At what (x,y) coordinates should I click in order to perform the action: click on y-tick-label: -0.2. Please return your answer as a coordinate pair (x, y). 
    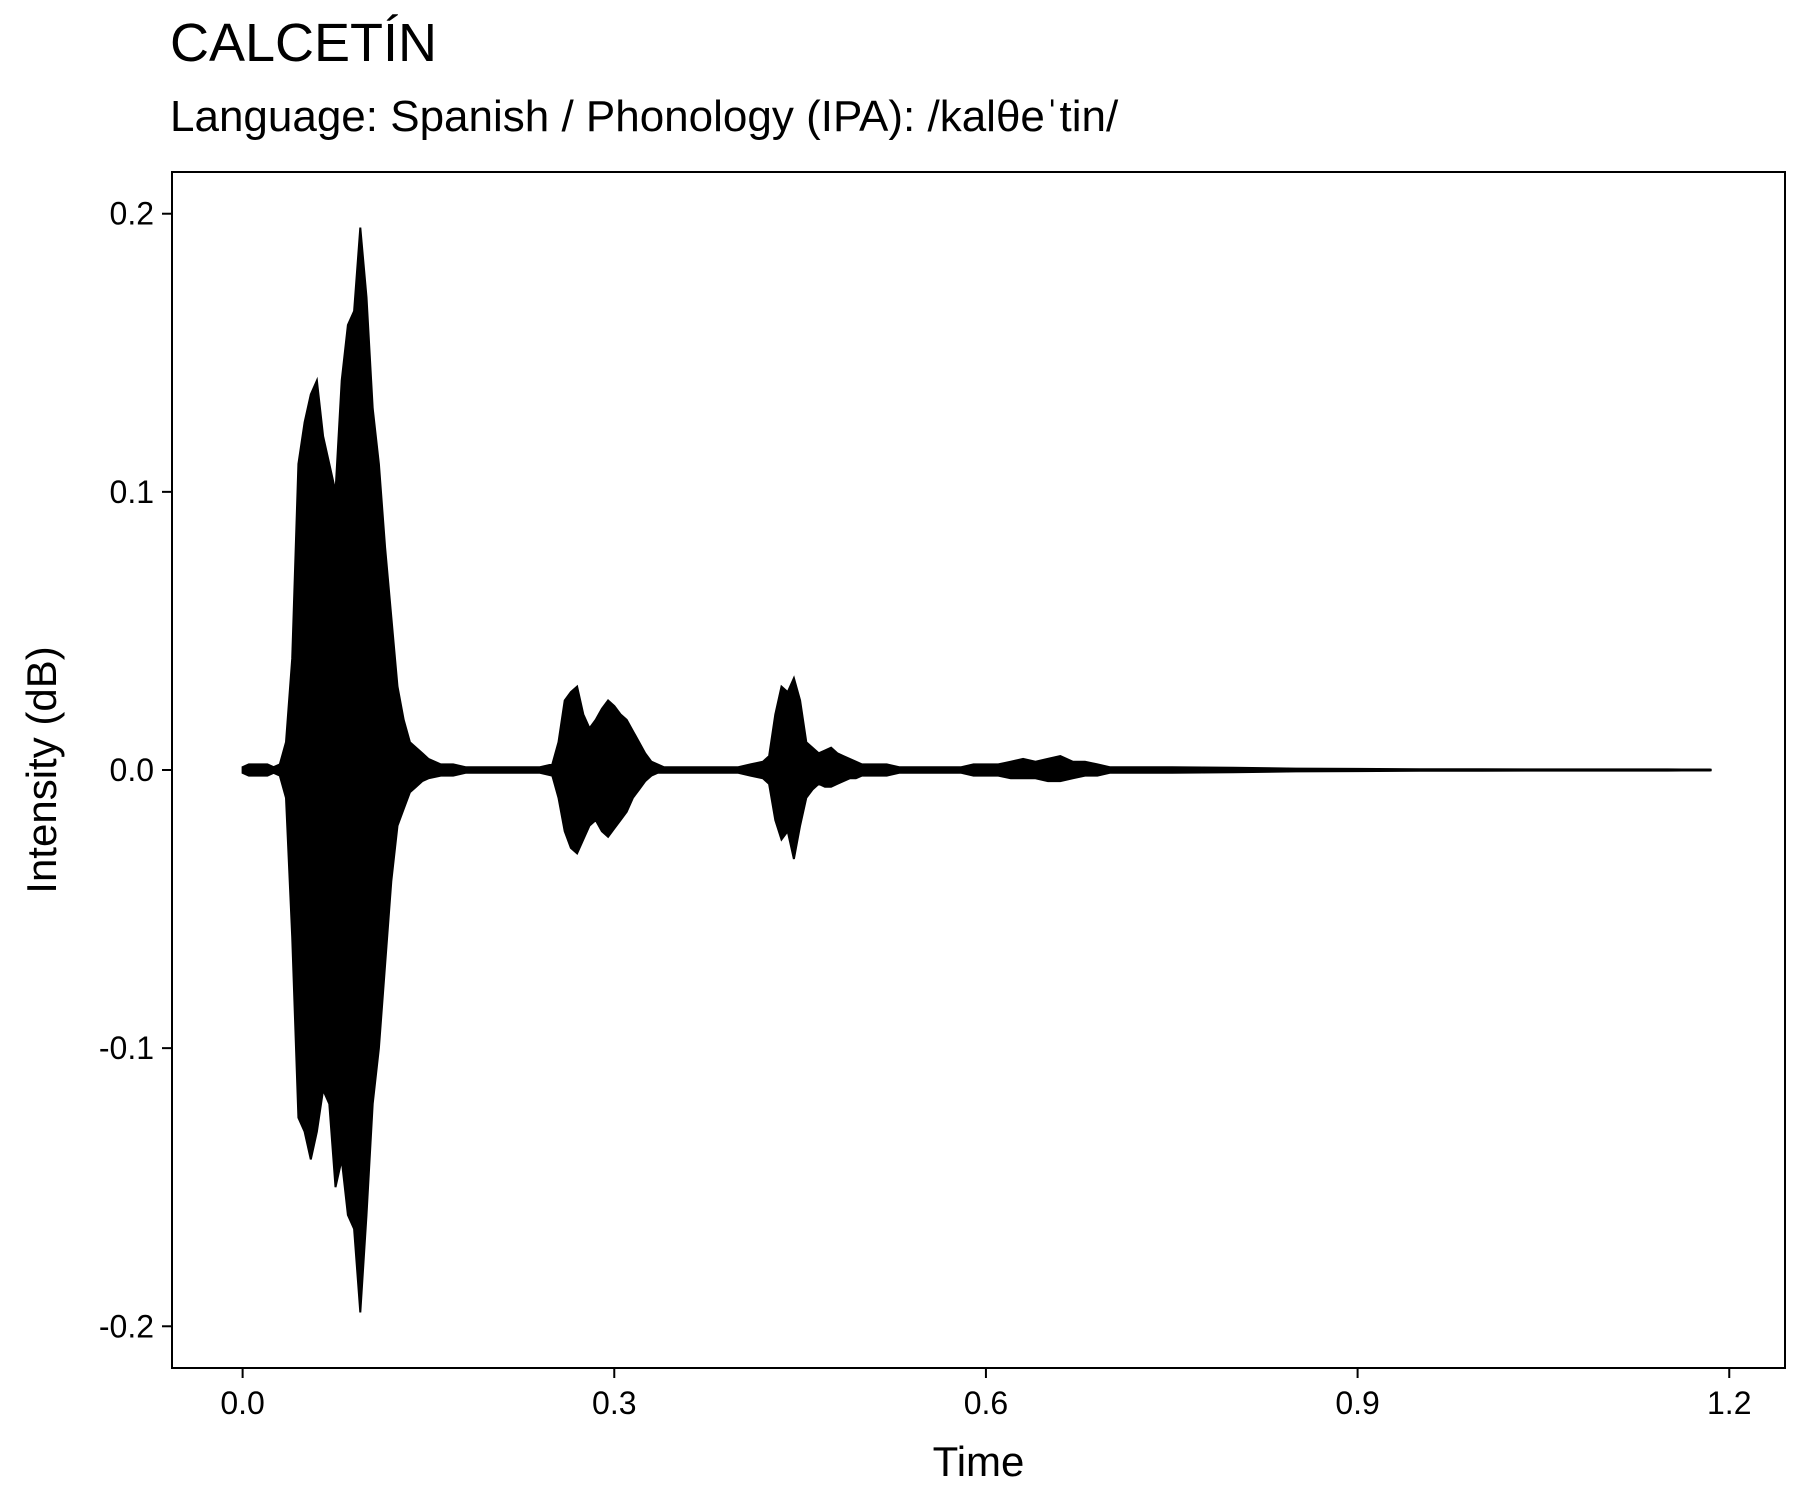
    Looking at the image, I should click on (126, 1326).